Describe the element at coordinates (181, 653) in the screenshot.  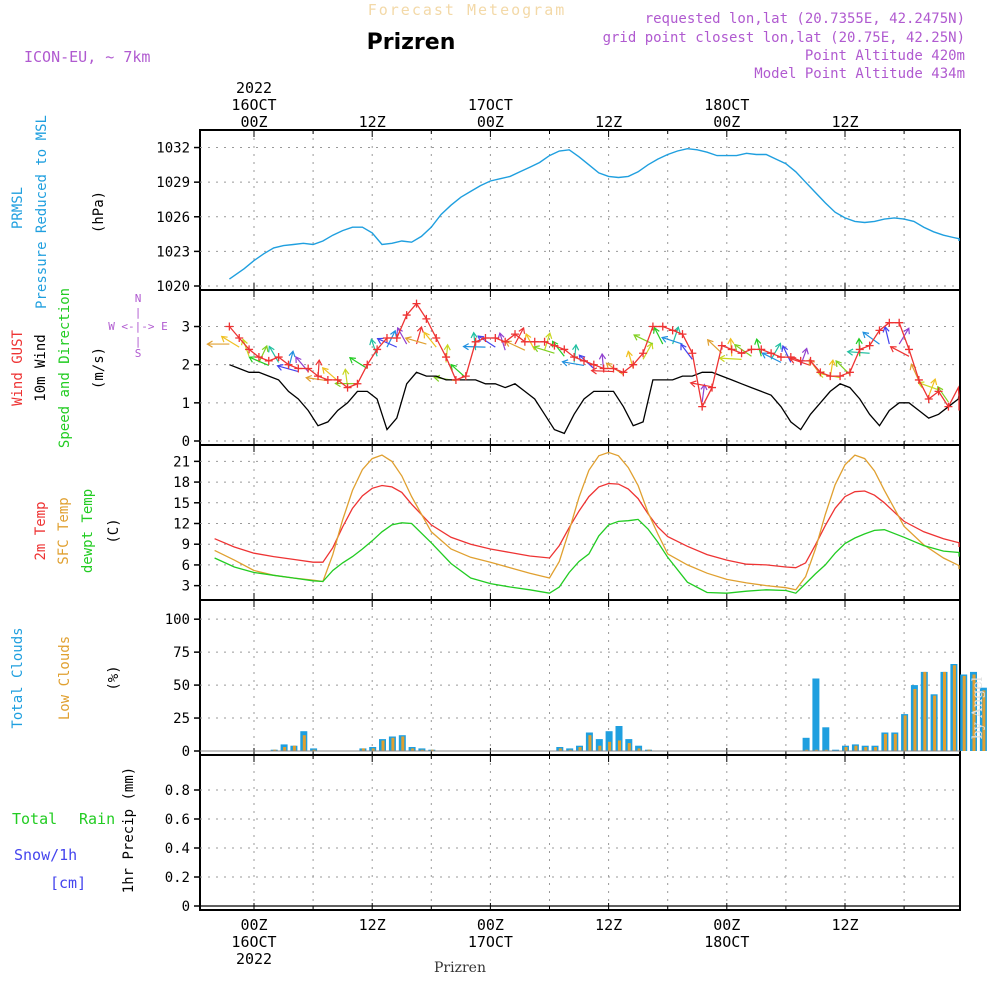
I see `y-tick-label: 75` at that location.